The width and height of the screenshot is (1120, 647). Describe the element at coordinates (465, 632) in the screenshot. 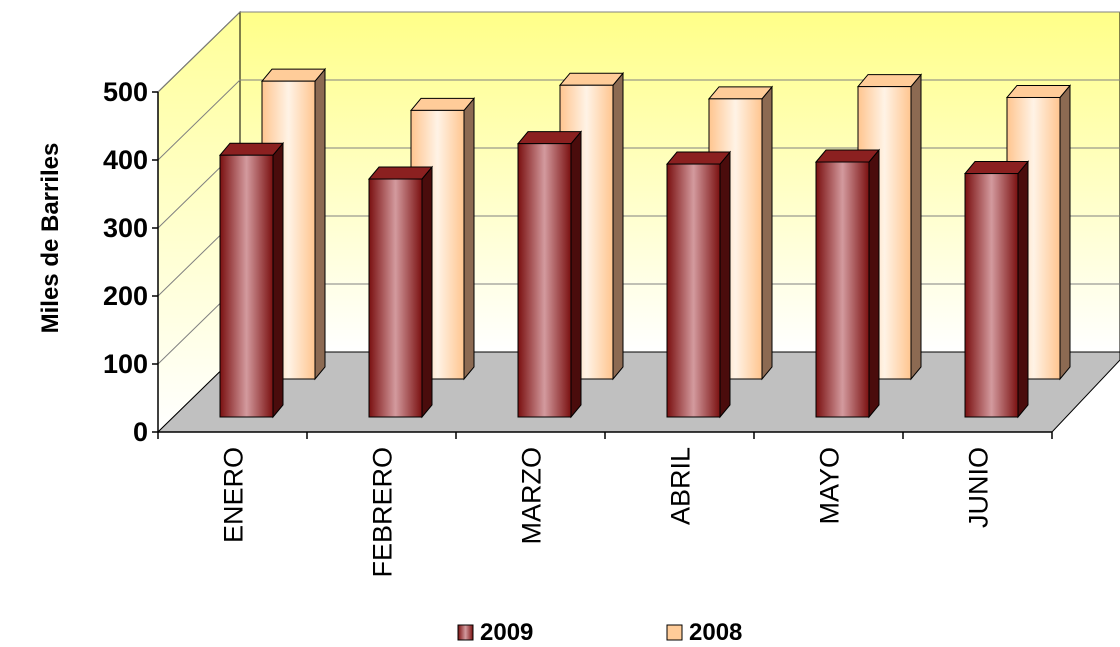

I see `legend-swatch-2009` at that location.